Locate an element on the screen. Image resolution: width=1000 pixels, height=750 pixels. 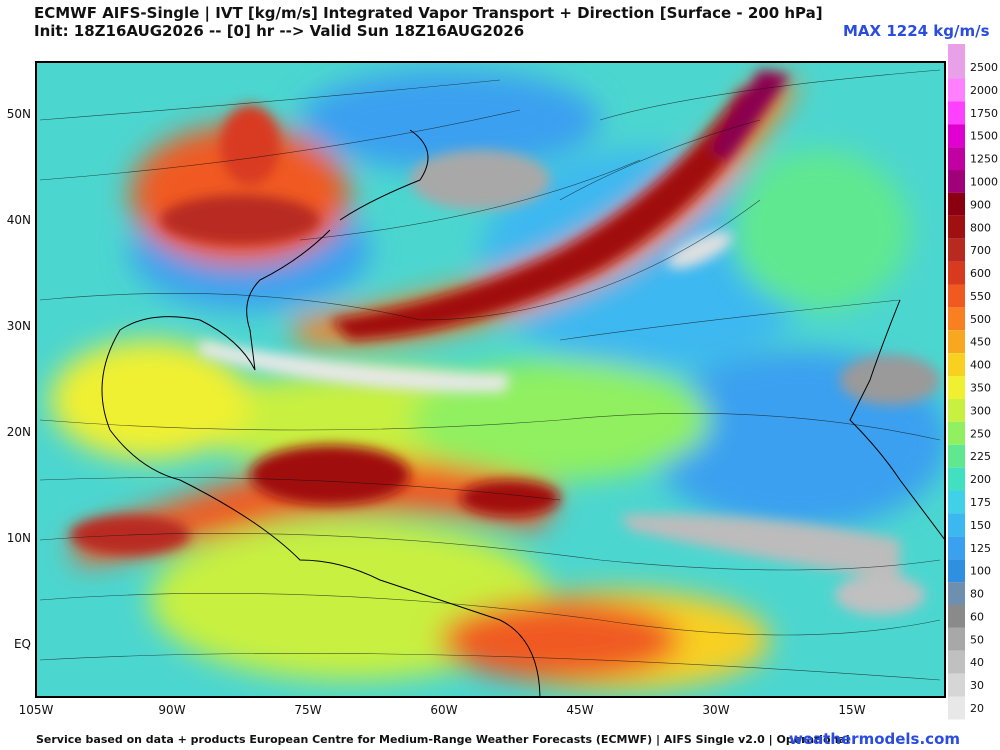
colorbar-label: 80 is located at coordinates (977, 594).